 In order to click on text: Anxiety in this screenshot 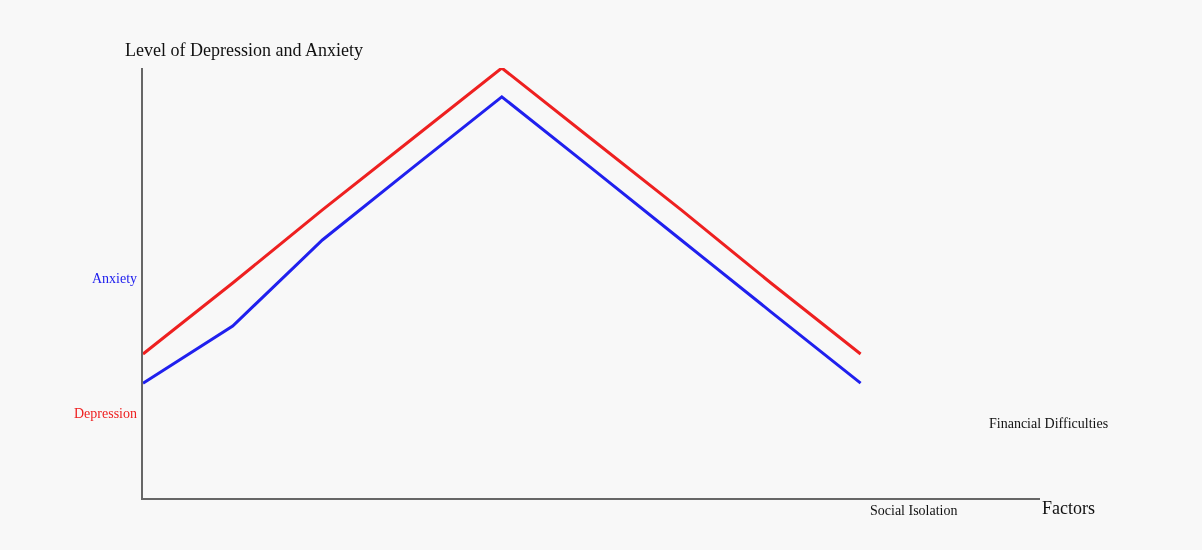, I will do `click(115, 278)`.